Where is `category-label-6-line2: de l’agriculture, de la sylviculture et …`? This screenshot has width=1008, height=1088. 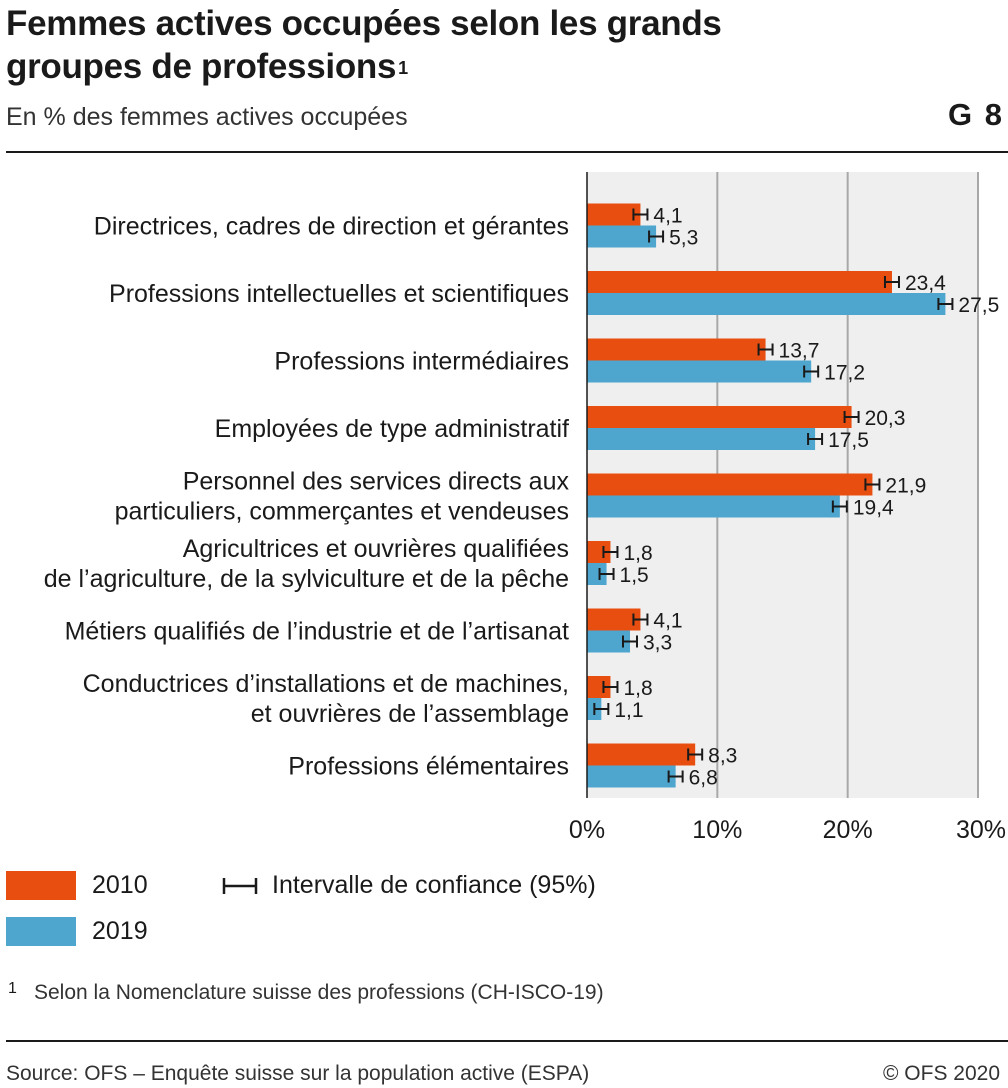 category-label-6-line2: de l’agriculture, de la sylviculture et … is located at coordinates (306, 579).